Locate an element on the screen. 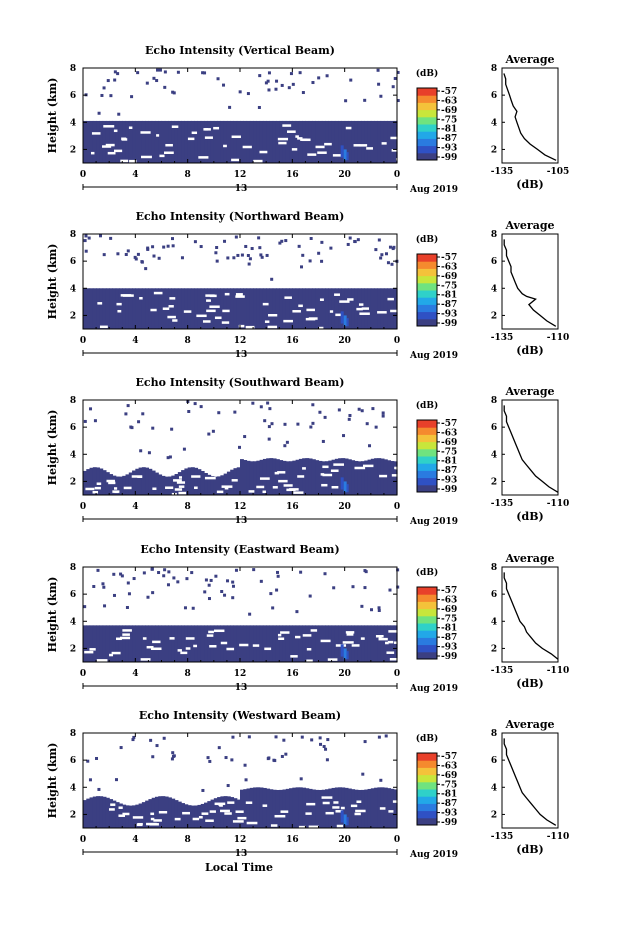 The height and width of the screenshot is (934, 618). colorbar-tick-label: -69 is located at coordinates (449, 443).